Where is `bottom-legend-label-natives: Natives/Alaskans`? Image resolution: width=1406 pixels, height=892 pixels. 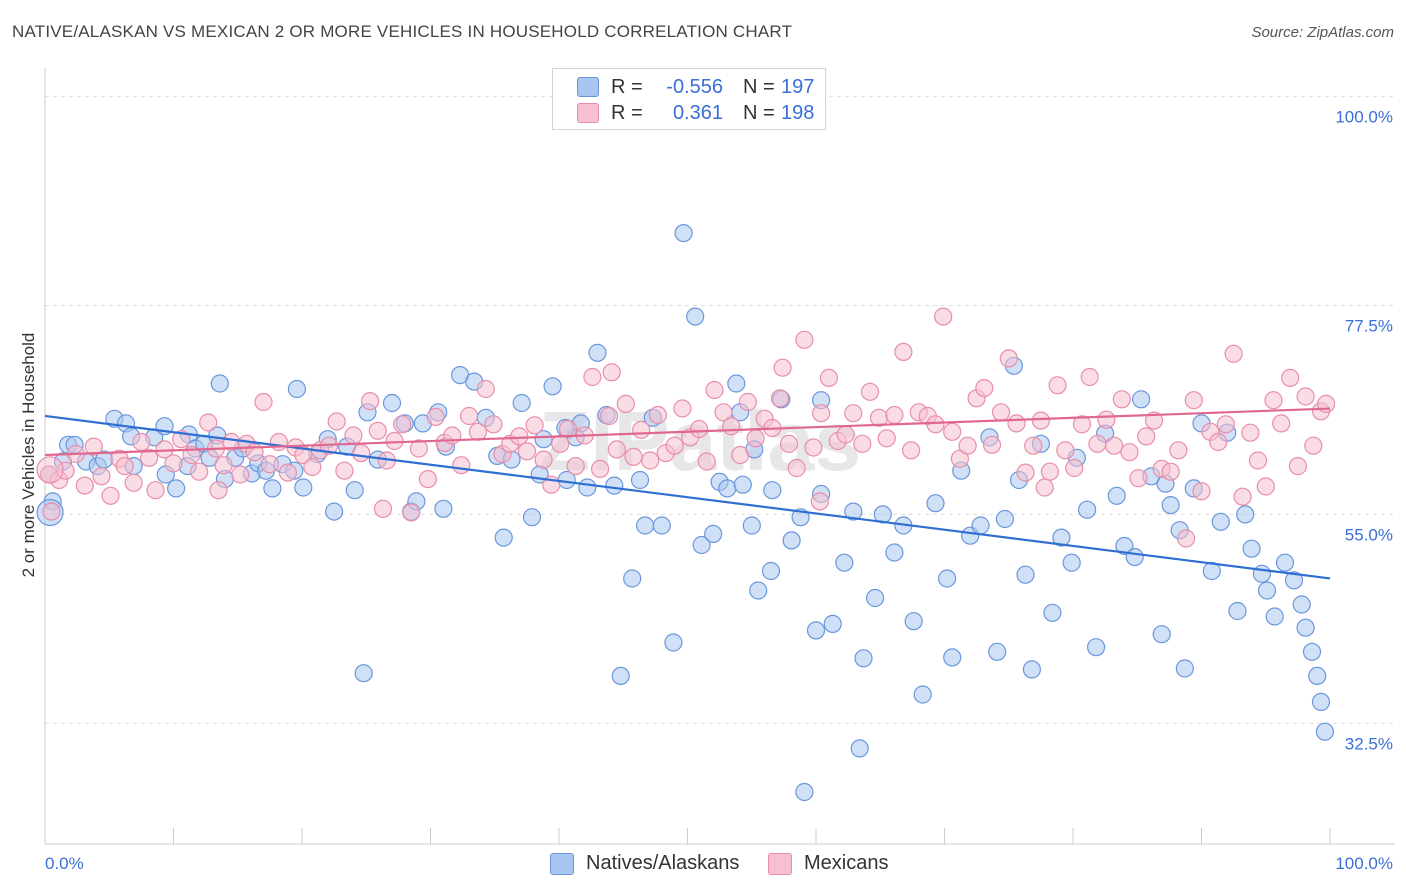 bottom-legend-label-natives: Natives/Alaskans is located at coordinates (663, 863).